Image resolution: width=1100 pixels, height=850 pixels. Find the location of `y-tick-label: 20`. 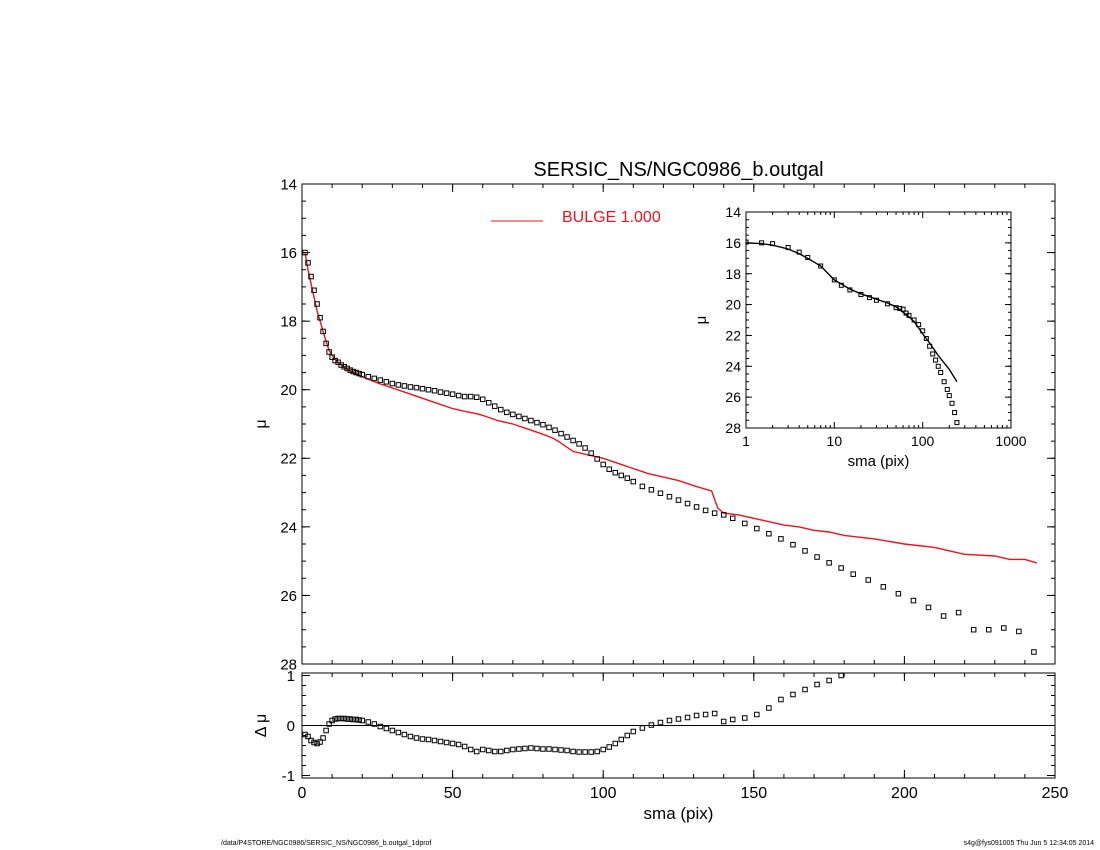

y-tick-label: 20 is located at coordinates (288, 390).